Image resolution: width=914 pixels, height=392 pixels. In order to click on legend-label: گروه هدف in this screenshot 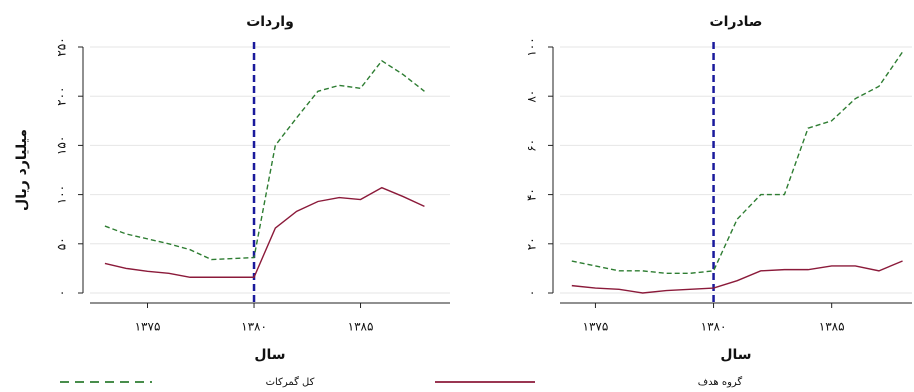, I will do `click(720, 382)`.